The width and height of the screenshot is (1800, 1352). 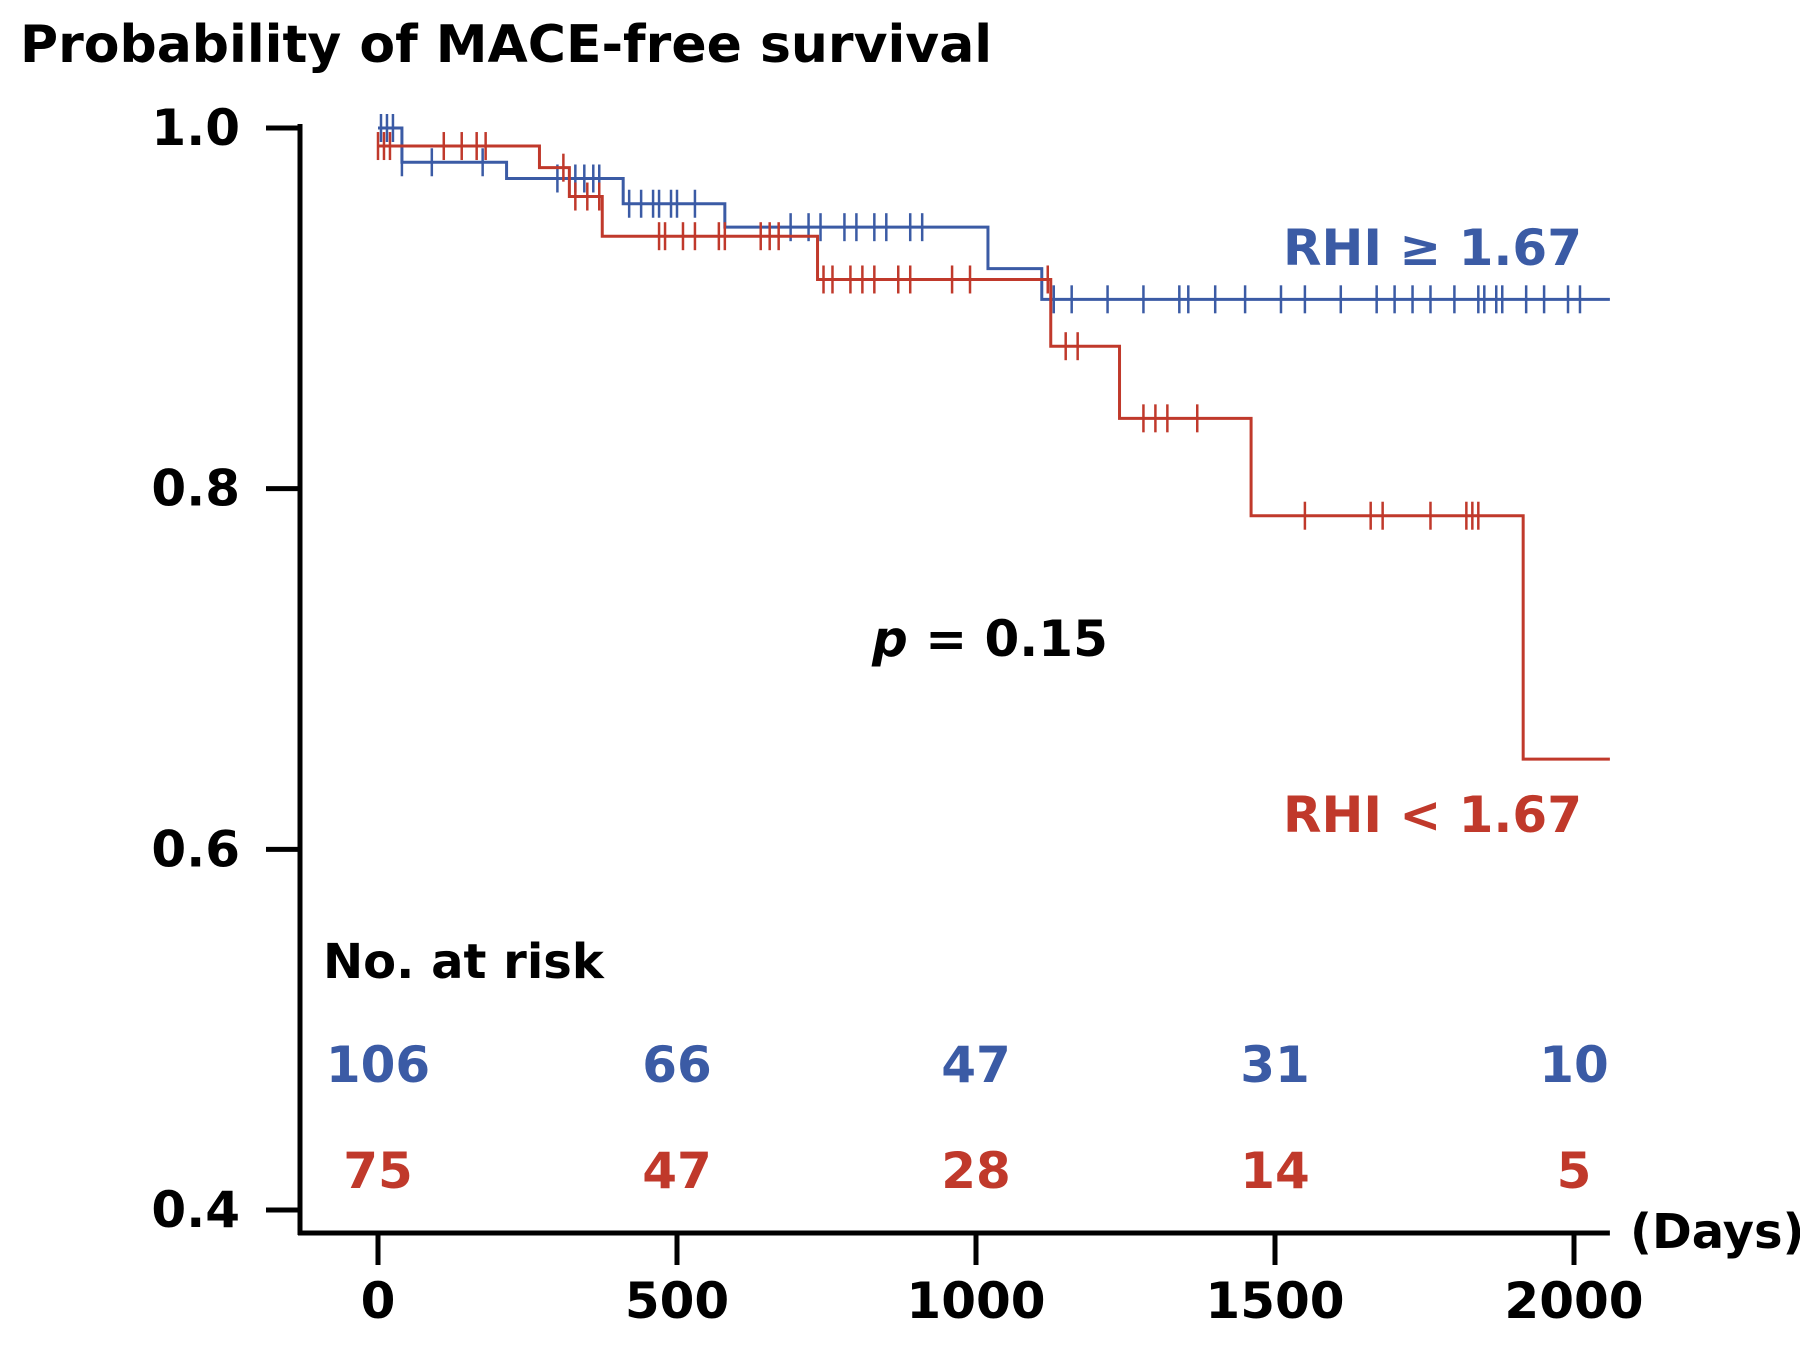 What do you see at coordinates (976, 1171) in the screenshot?
I see `risk-count: 28` at bounding box center [976, 1171].